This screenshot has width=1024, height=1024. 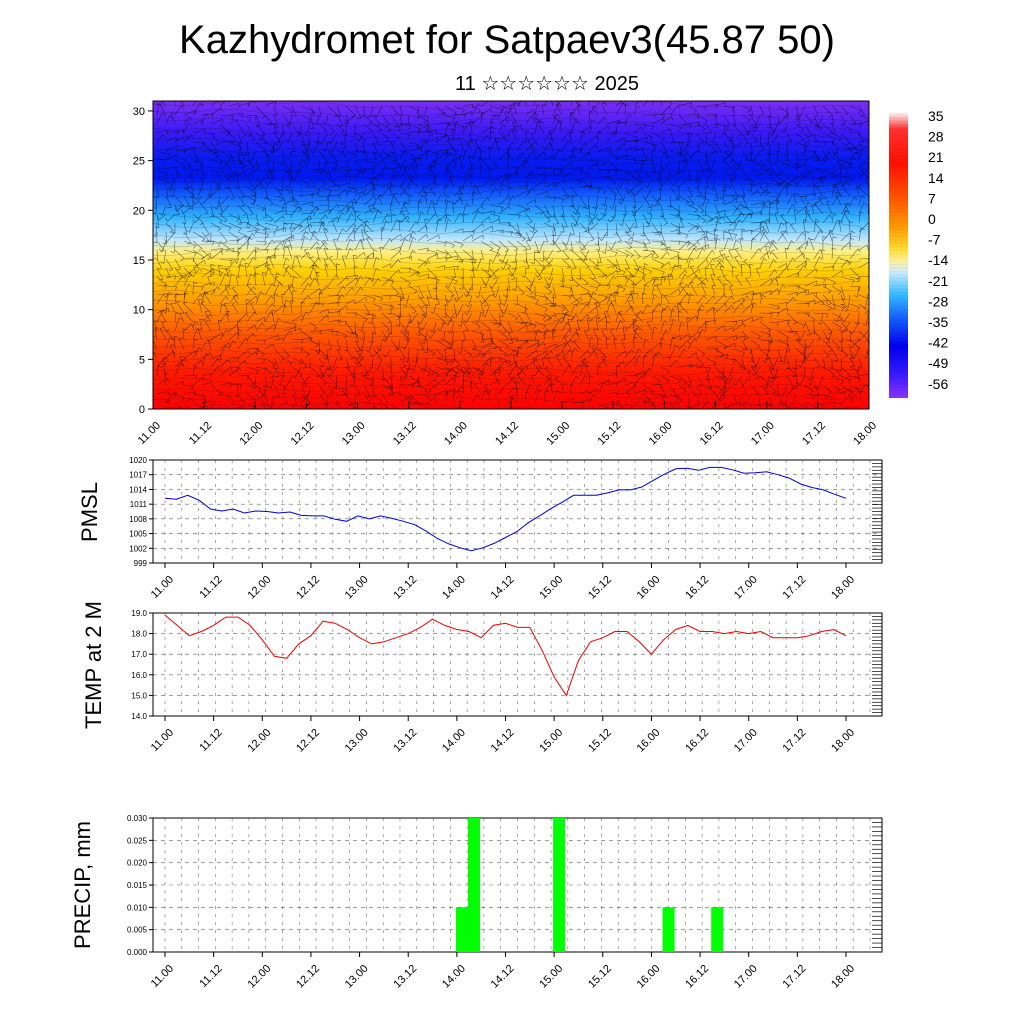 I want to click on page-subtitle: 11 ☆☆☆☆☆☆ 2025, so click(x=547, y=84).